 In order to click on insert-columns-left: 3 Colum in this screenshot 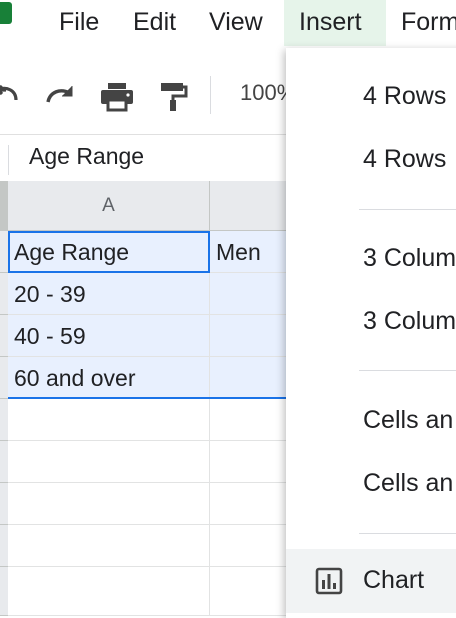, I will do `click(409, 258)`.